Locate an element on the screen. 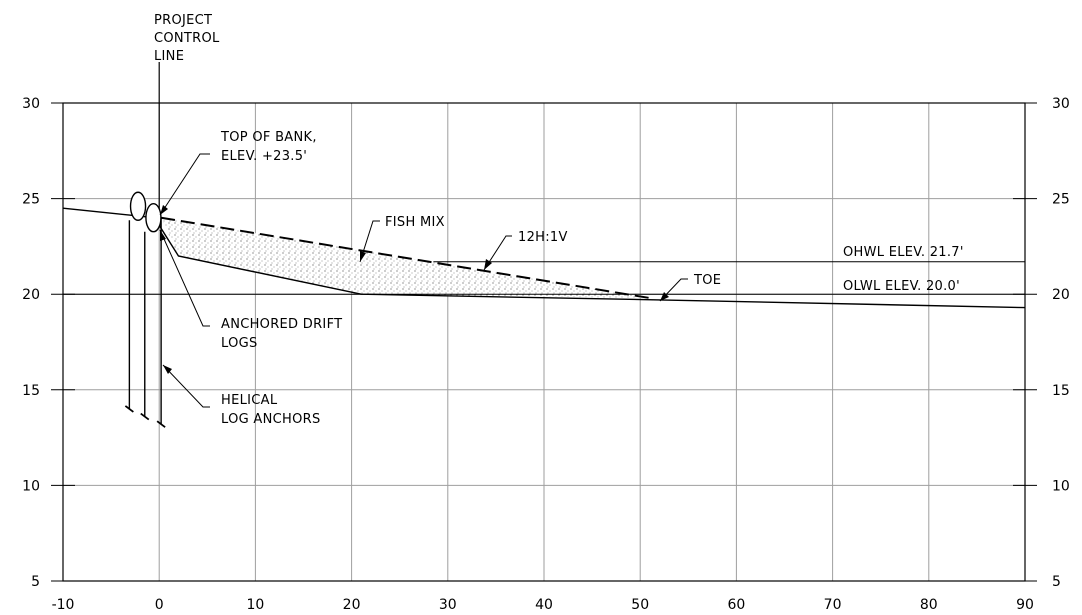  anchored-drift-logs-label-2: LOGS is located at coordinates (239, 343).